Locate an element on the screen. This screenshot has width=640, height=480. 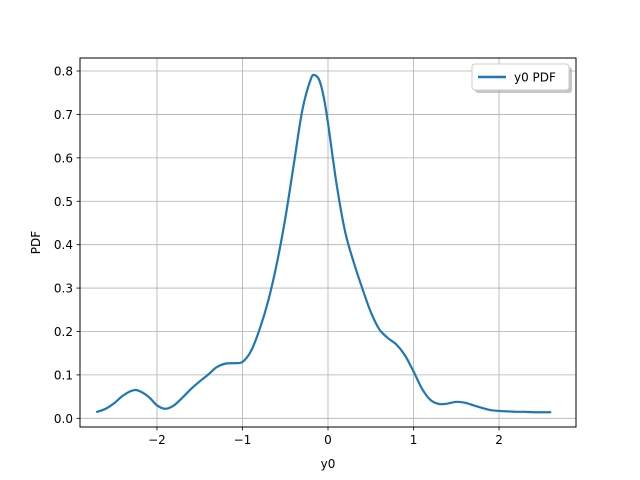
legend: y0 PDF is located at coordinates (521, 78).